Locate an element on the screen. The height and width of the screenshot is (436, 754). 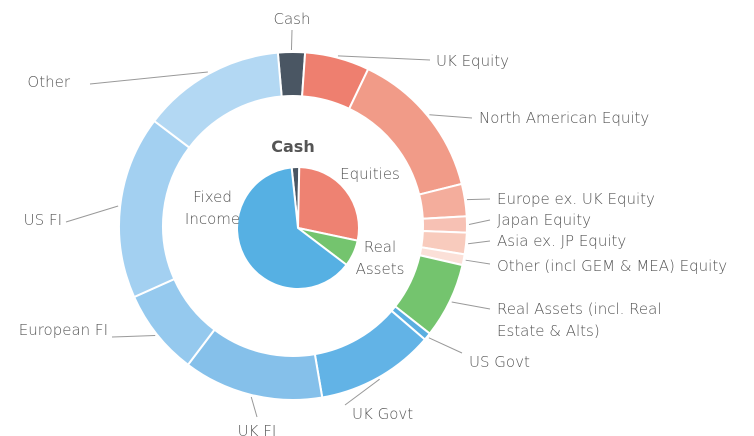
outer-label: US Govt is located at coordinates (499, 362).